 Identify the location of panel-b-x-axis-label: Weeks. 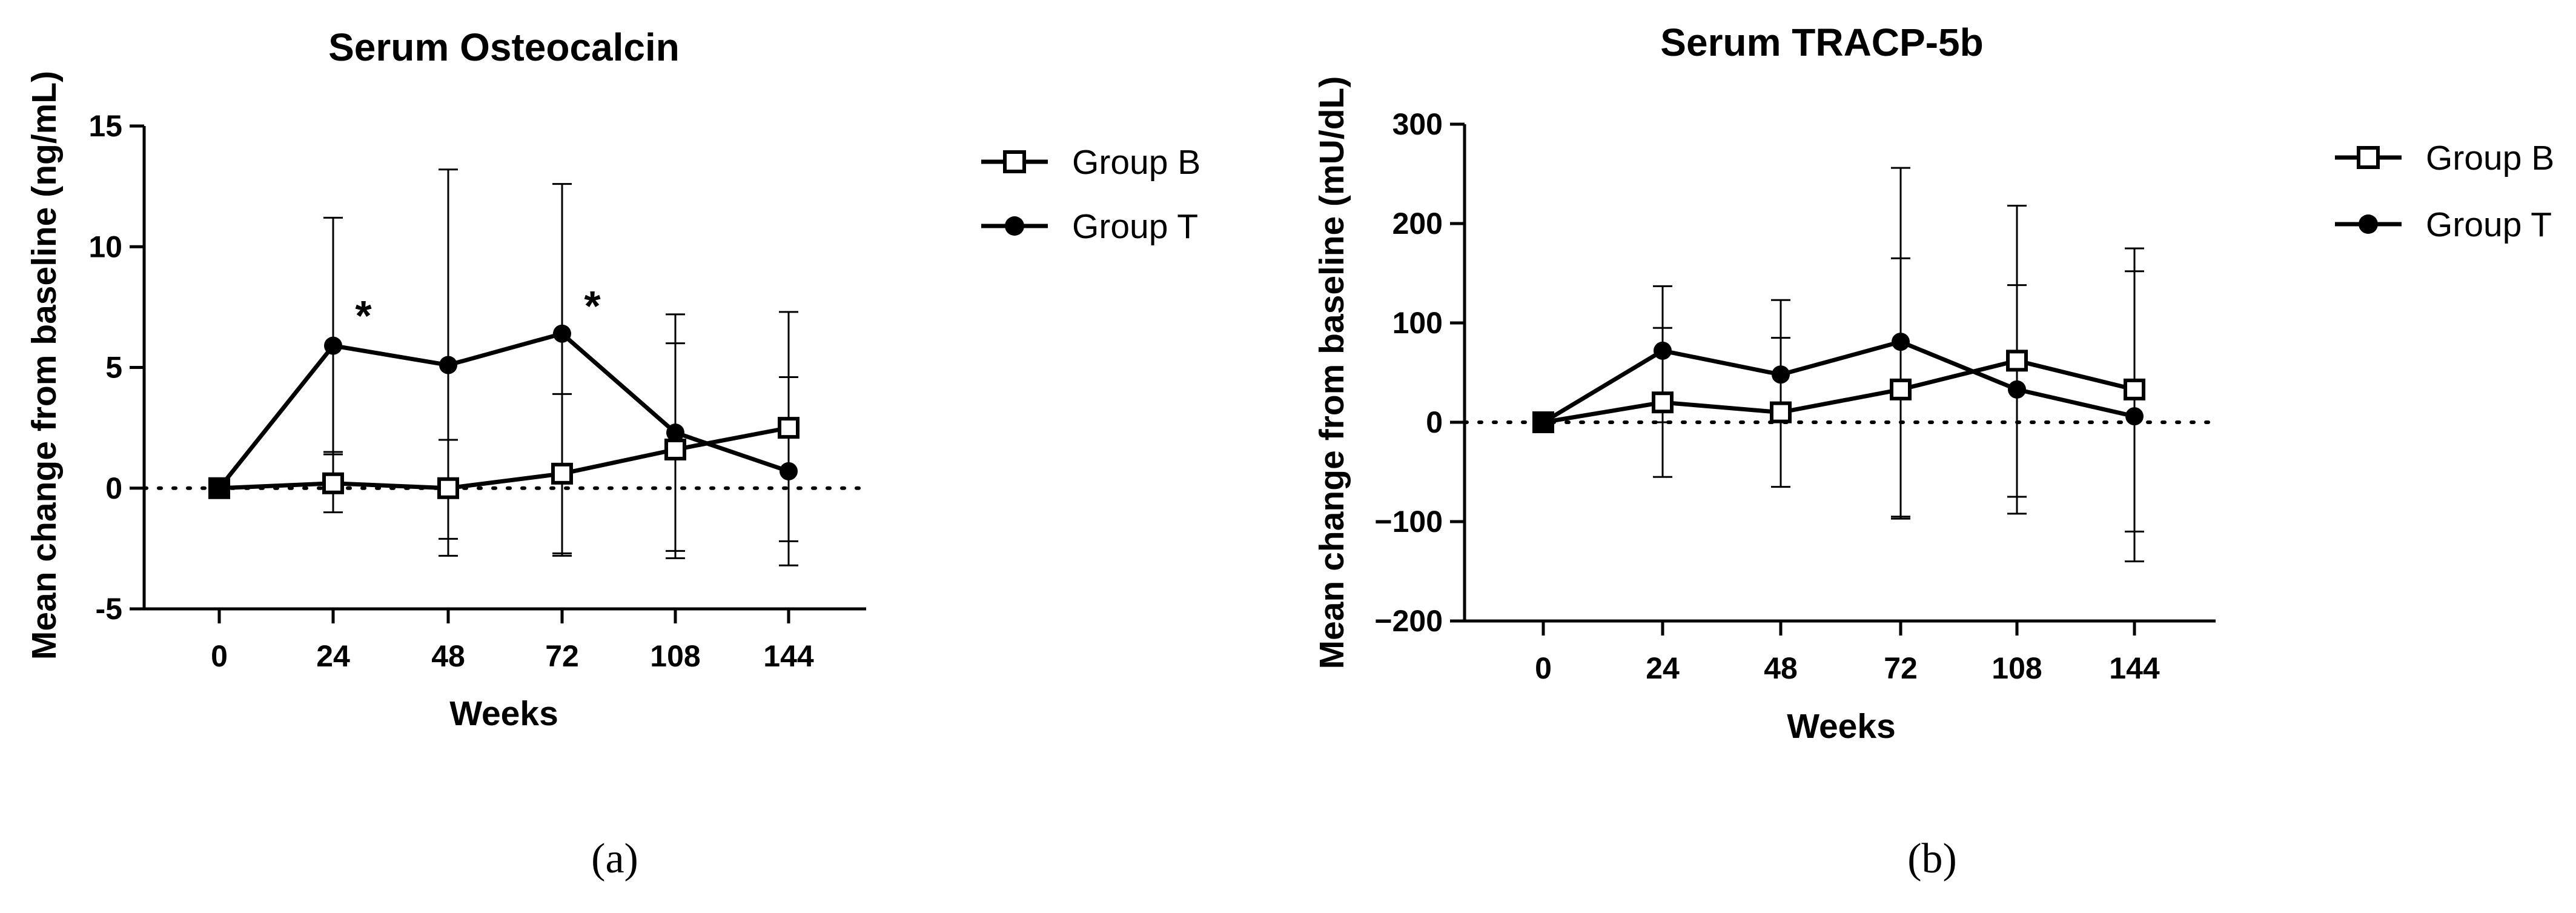
(1841, 727).